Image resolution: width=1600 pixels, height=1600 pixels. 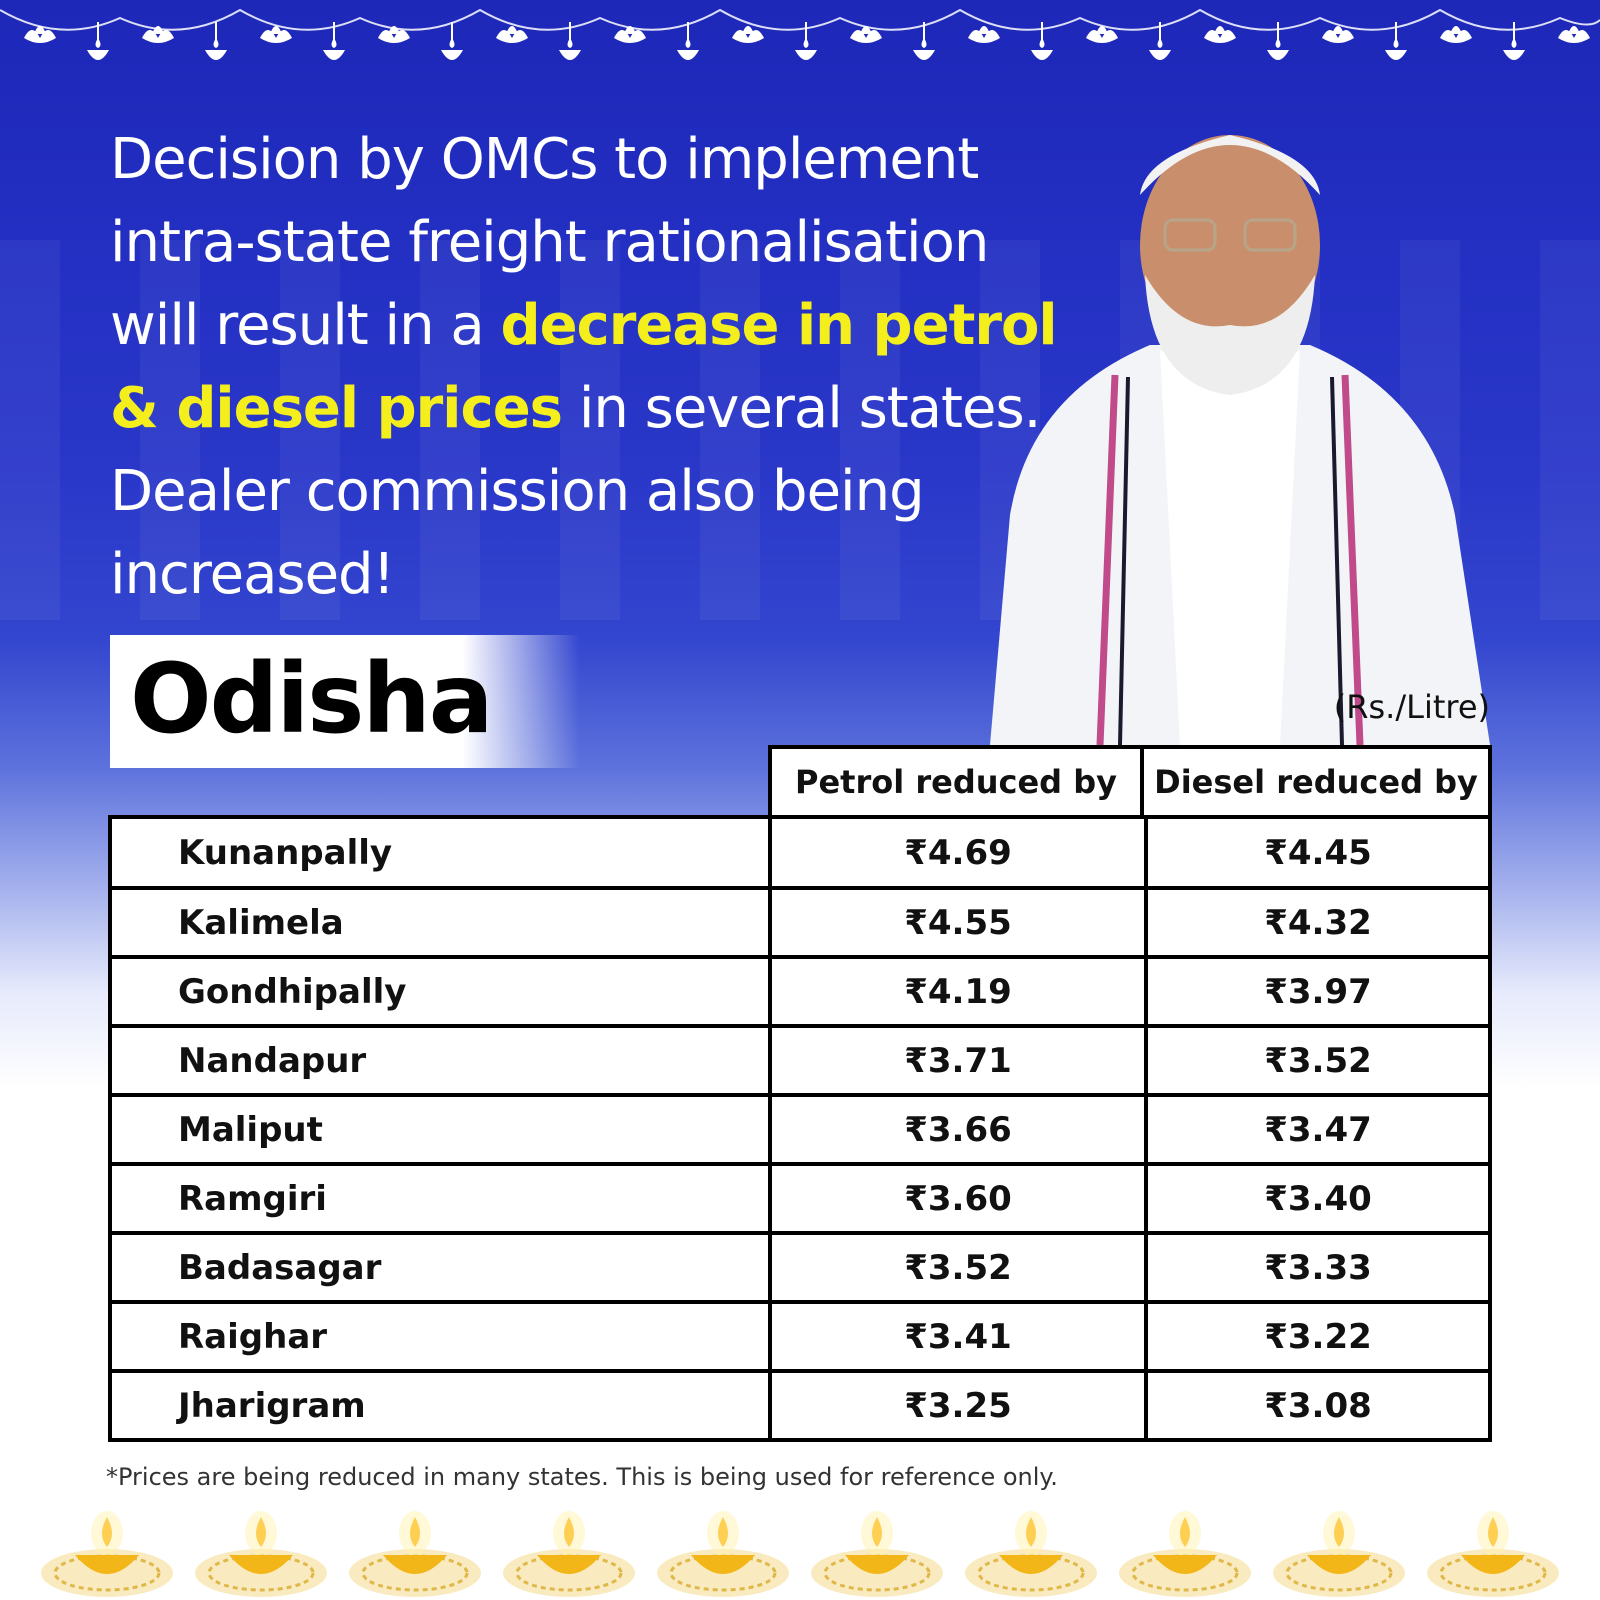 I want to click on table-row: Kunanpally ₹4.69 ₹4.45, so click(x=800, y=852).